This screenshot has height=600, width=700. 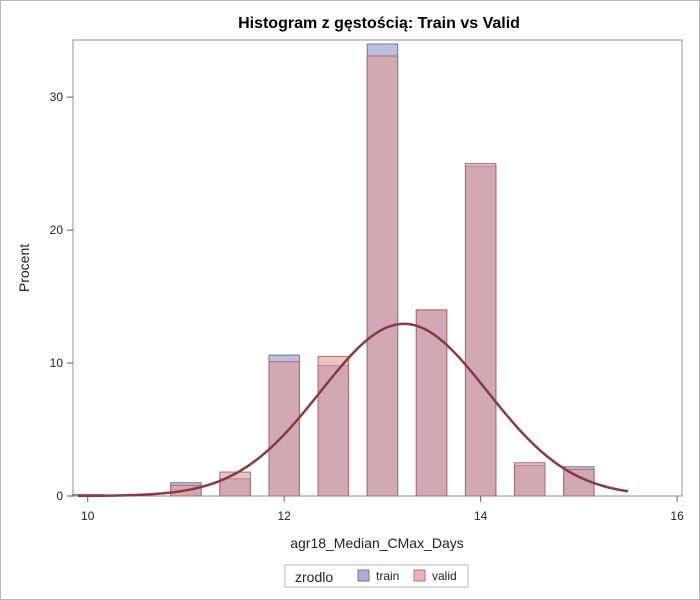 What do you see at coordinates (481, 516) in the screenshot?
I see `x-tick-label-14: 14` at bounding box center [481, 516].